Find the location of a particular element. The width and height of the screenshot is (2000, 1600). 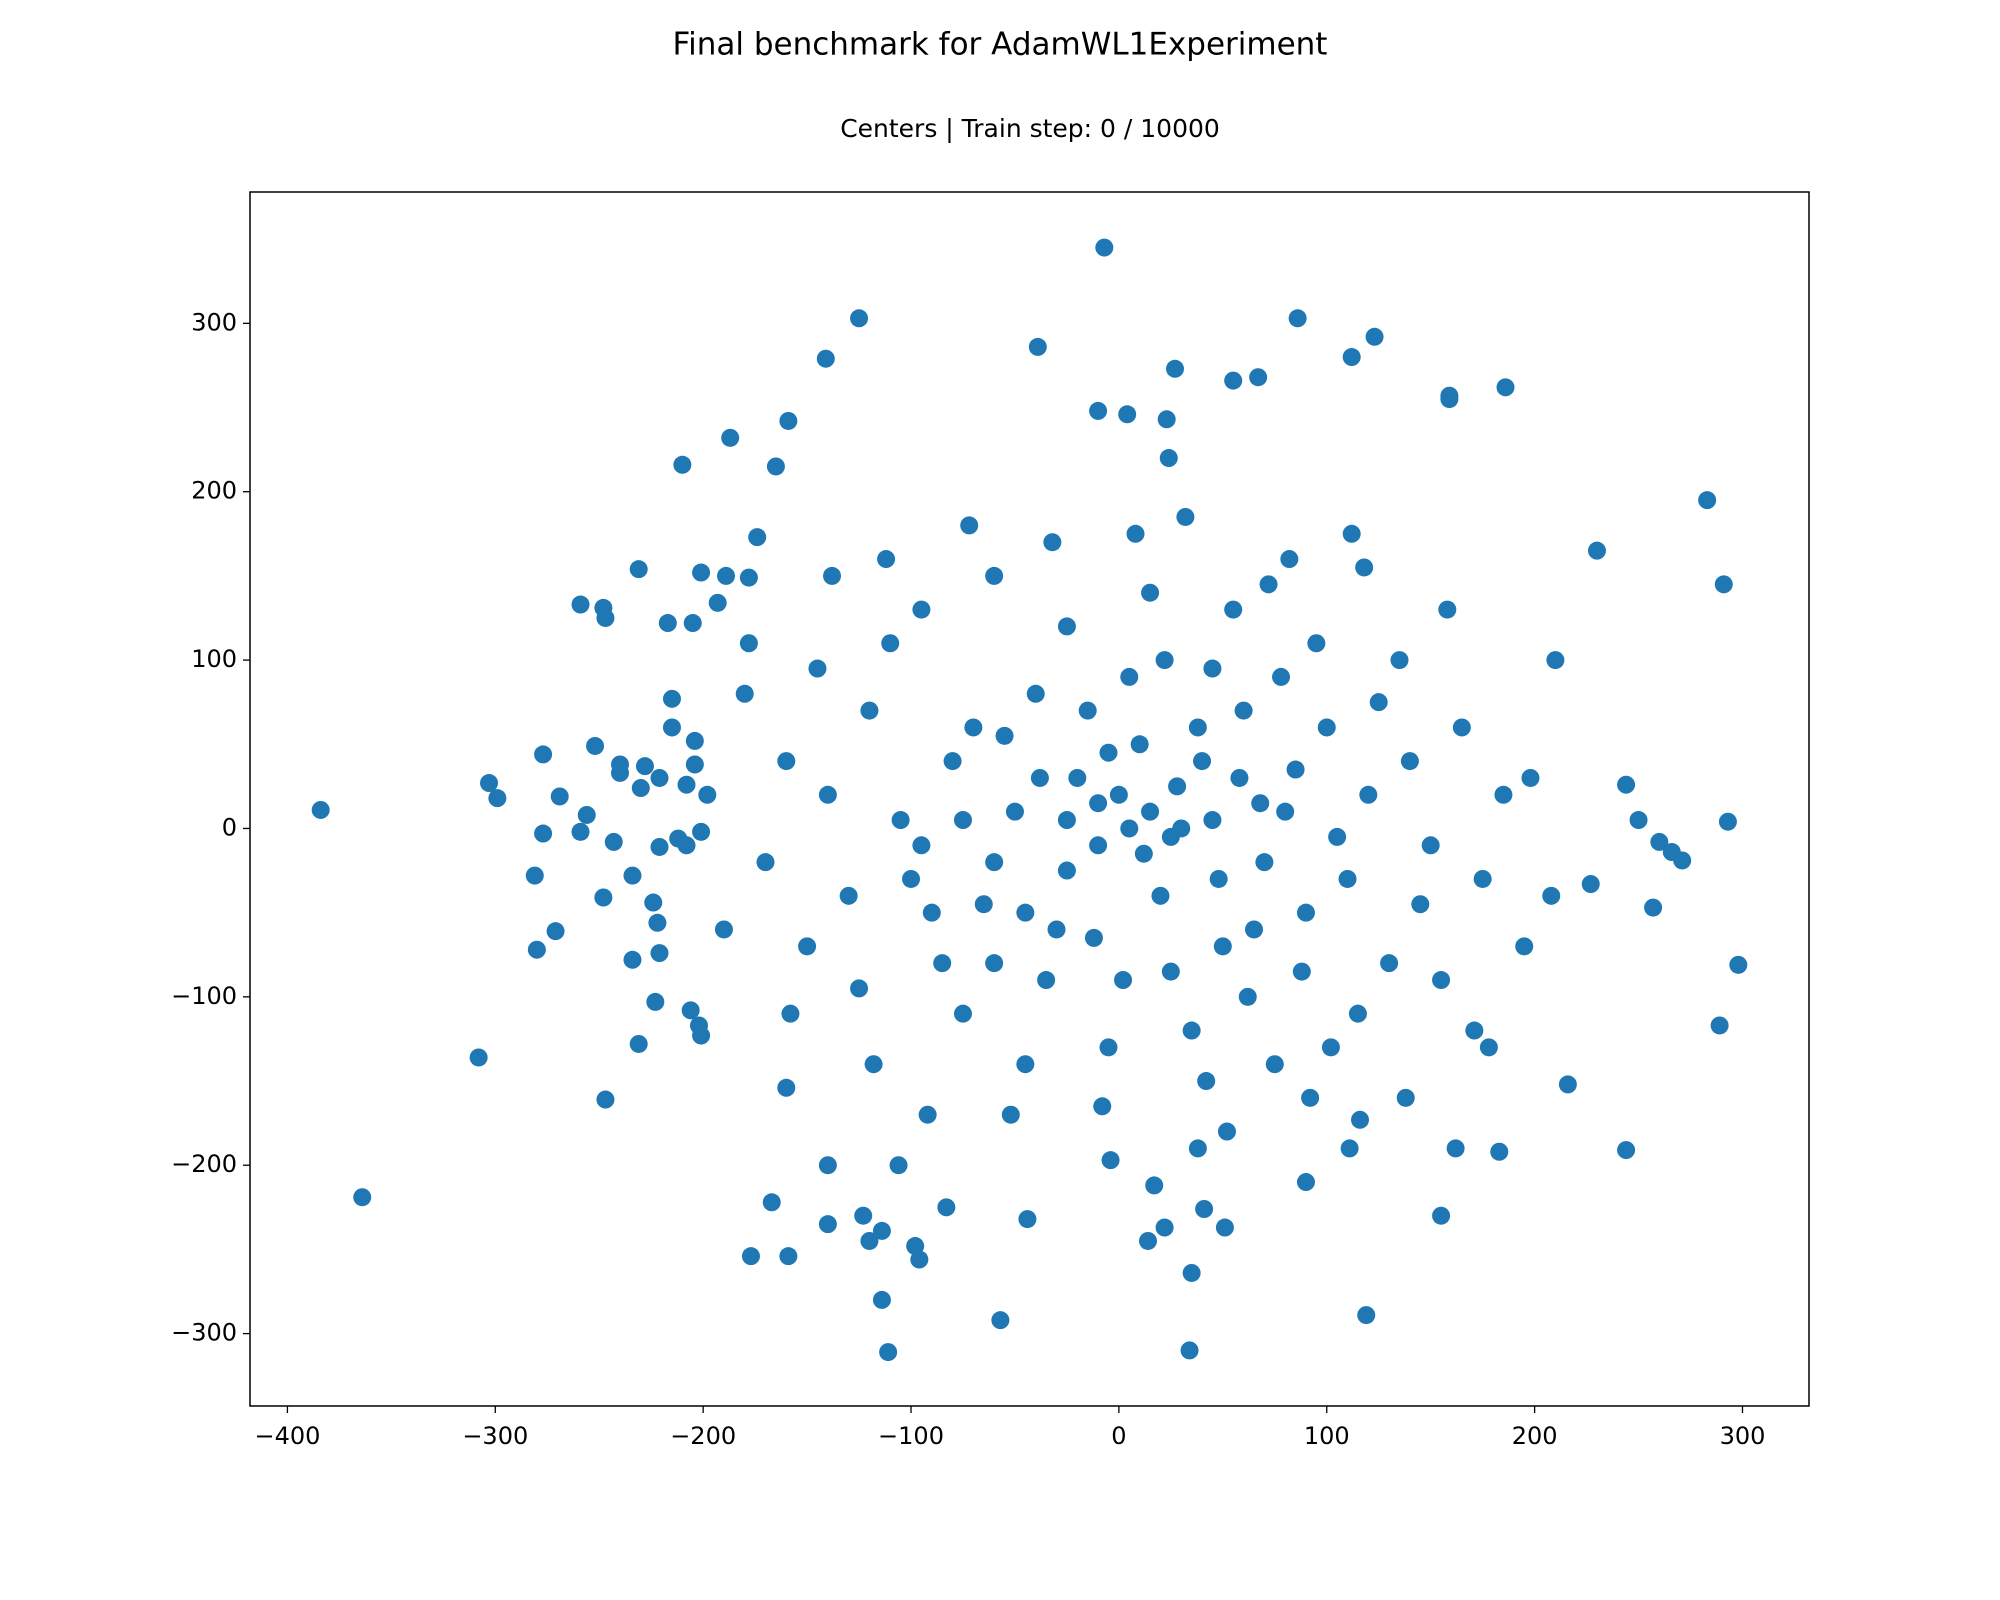

chart-title: Final benchmark for AdamWL1Experiment is located at coordinates (1000, 45).